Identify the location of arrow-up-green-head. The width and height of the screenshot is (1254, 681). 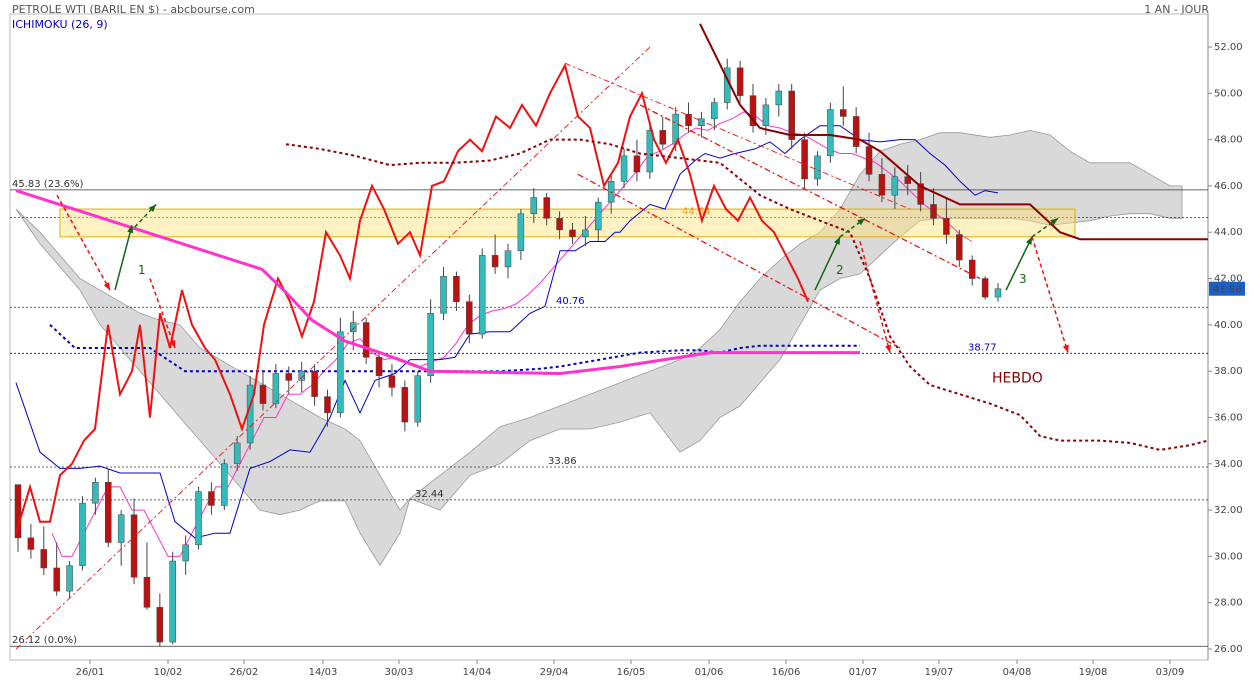
(837, 240).